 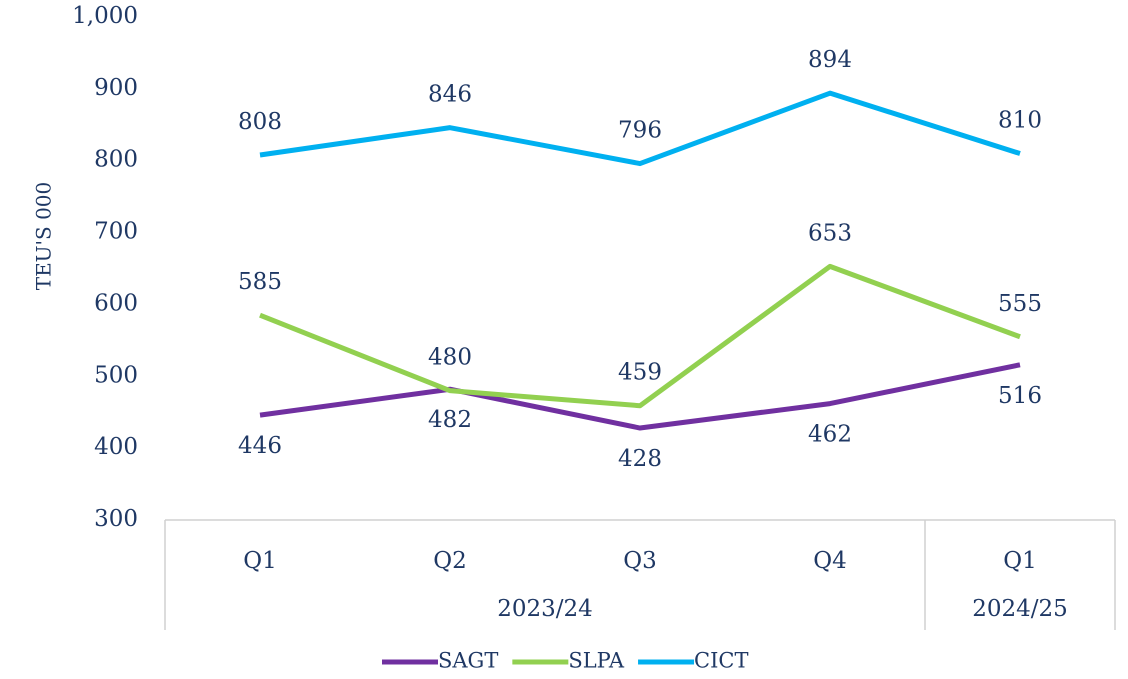 I want to click on y-tick-label: 700, so click(x=116, y=232).